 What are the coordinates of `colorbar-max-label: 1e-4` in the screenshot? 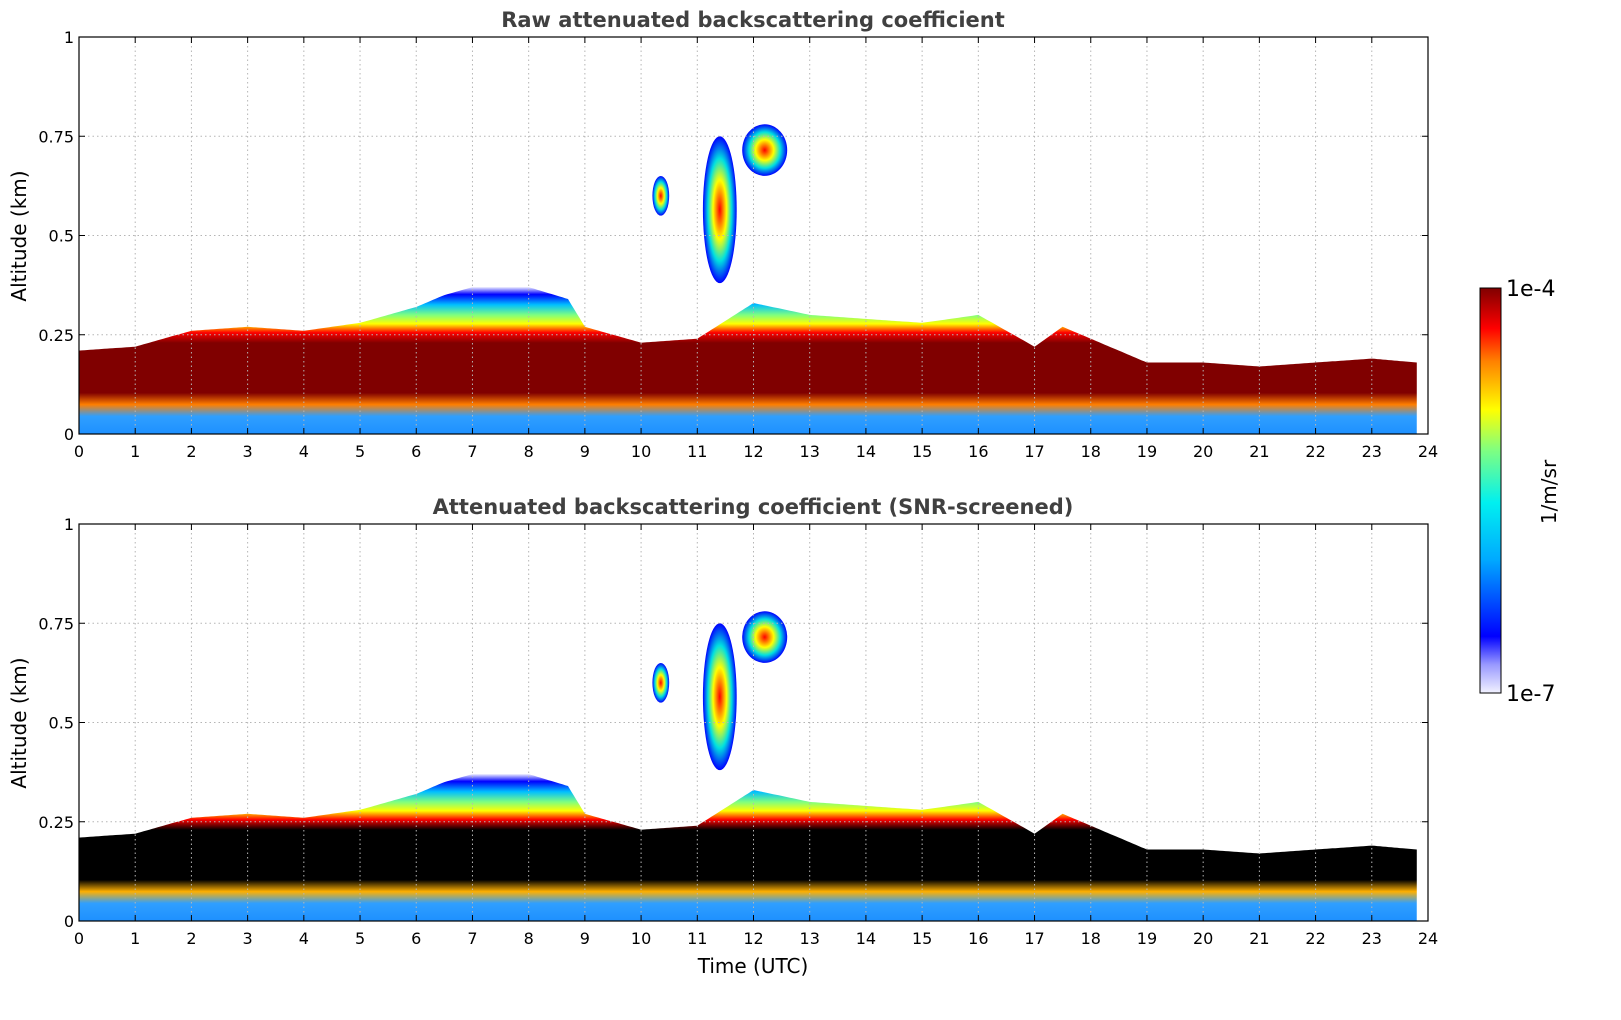 It's located at (1530, 289).